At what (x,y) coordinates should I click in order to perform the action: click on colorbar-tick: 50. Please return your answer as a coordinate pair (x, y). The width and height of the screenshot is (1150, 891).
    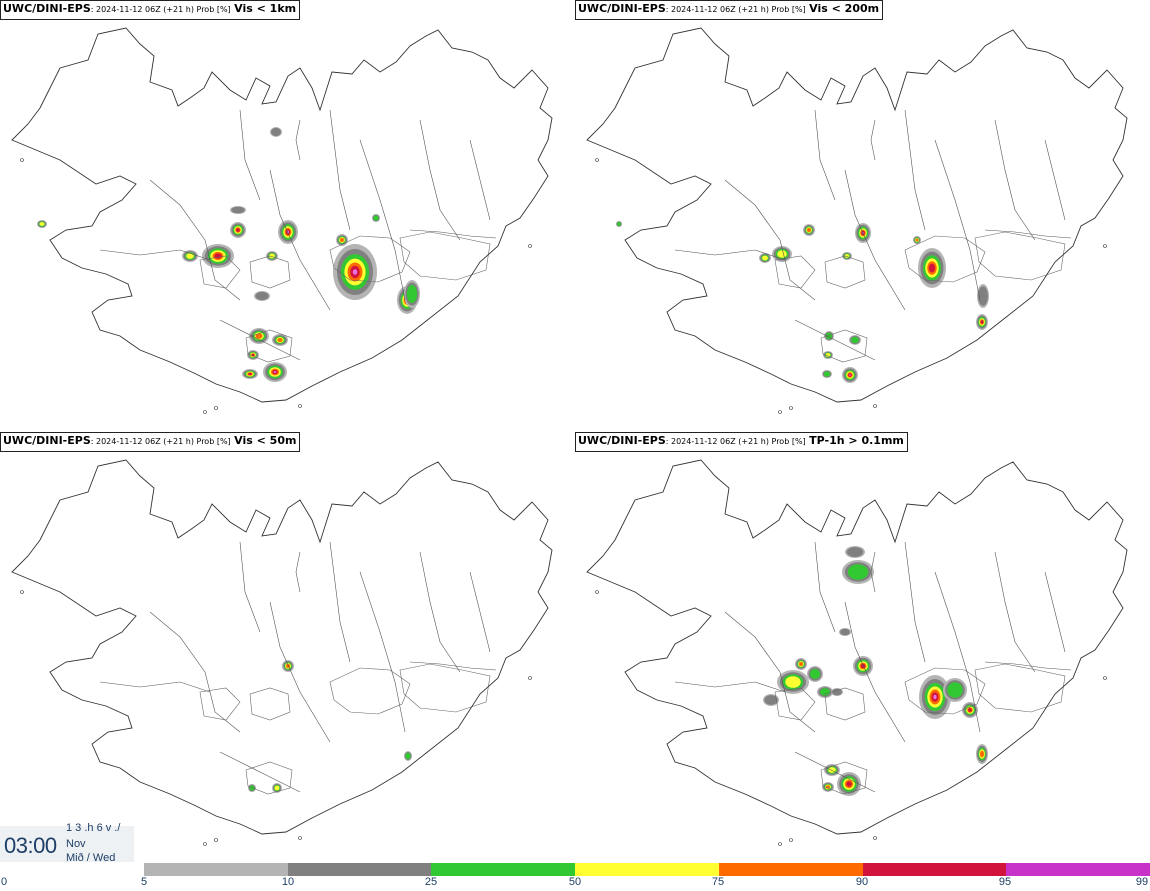
    Looking at the image, I should click on (575, 882).